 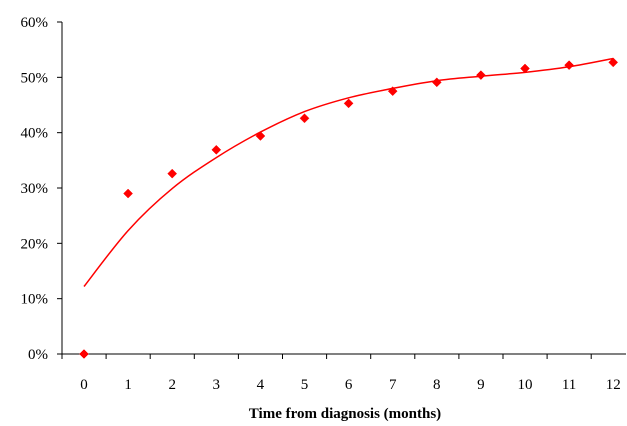 What do you see at coordinates (35, 300) in the screenshot?
I see `y-tick-label: 10%` at bounding box center [35, 300].